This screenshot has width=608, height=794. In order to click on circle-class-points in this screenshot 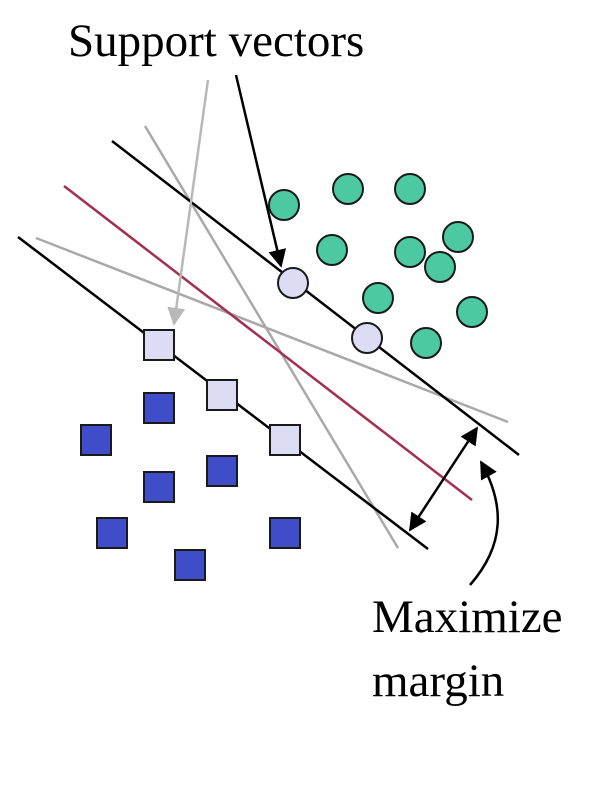, I will do `click(378, 266)`.